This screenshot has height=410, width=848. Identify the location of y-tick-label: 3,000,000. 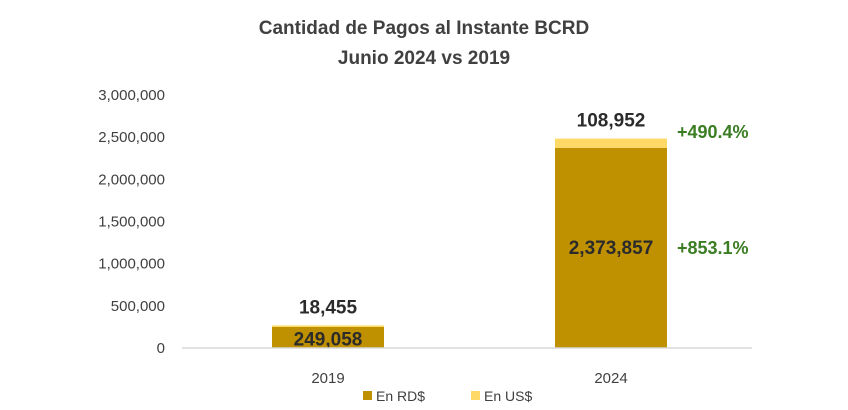
(131, 95).